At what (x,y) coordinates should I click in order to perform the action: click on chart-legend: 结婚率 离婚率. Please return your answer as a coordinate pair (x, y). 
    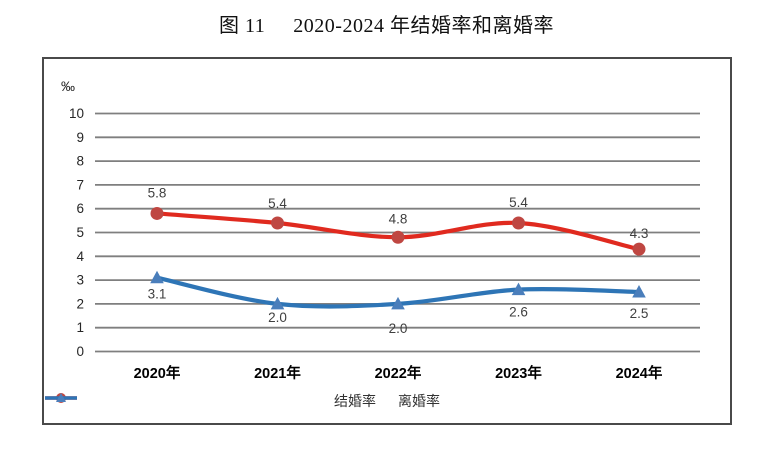
    Looking at the image, I should click on (387, 401).